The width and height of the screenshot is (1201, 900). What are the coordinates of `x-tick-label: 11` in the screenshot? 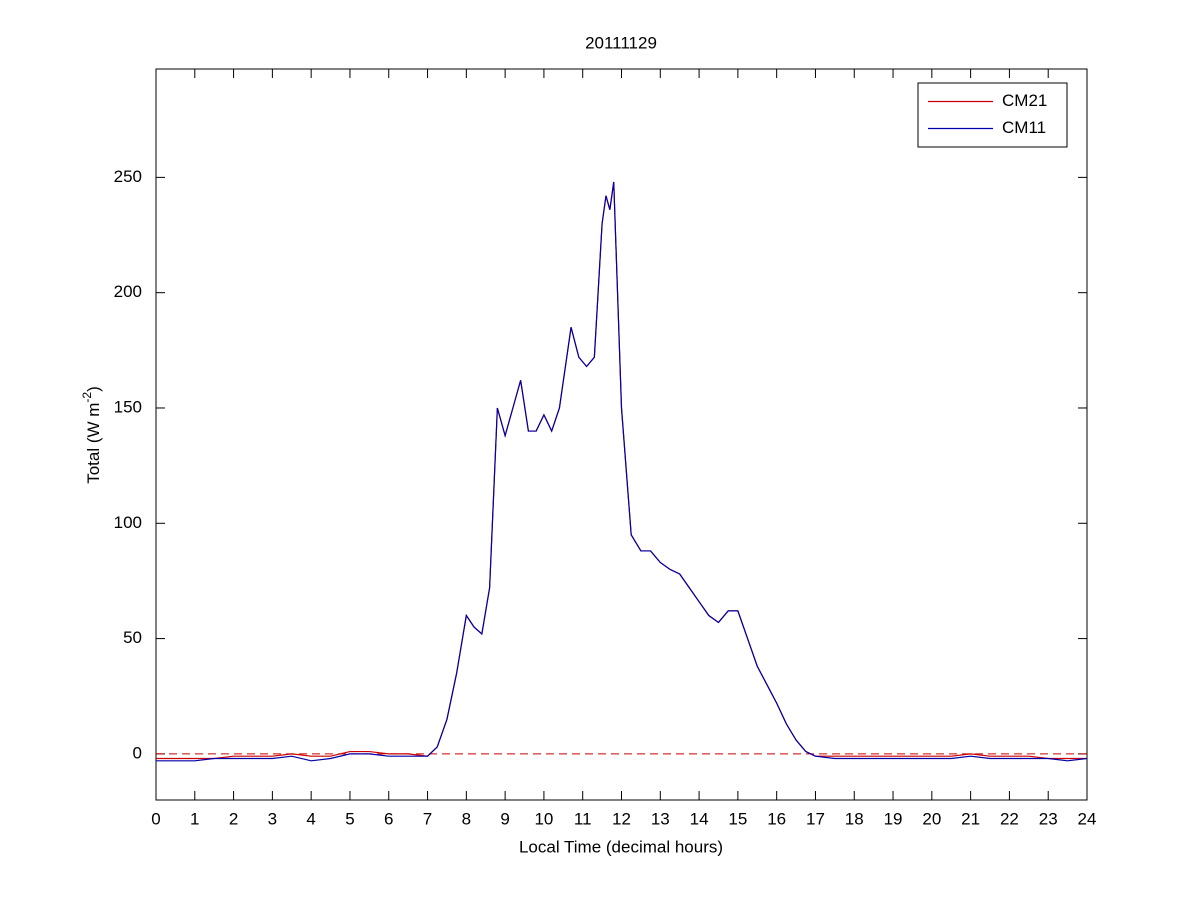 It's located at (583, 818).